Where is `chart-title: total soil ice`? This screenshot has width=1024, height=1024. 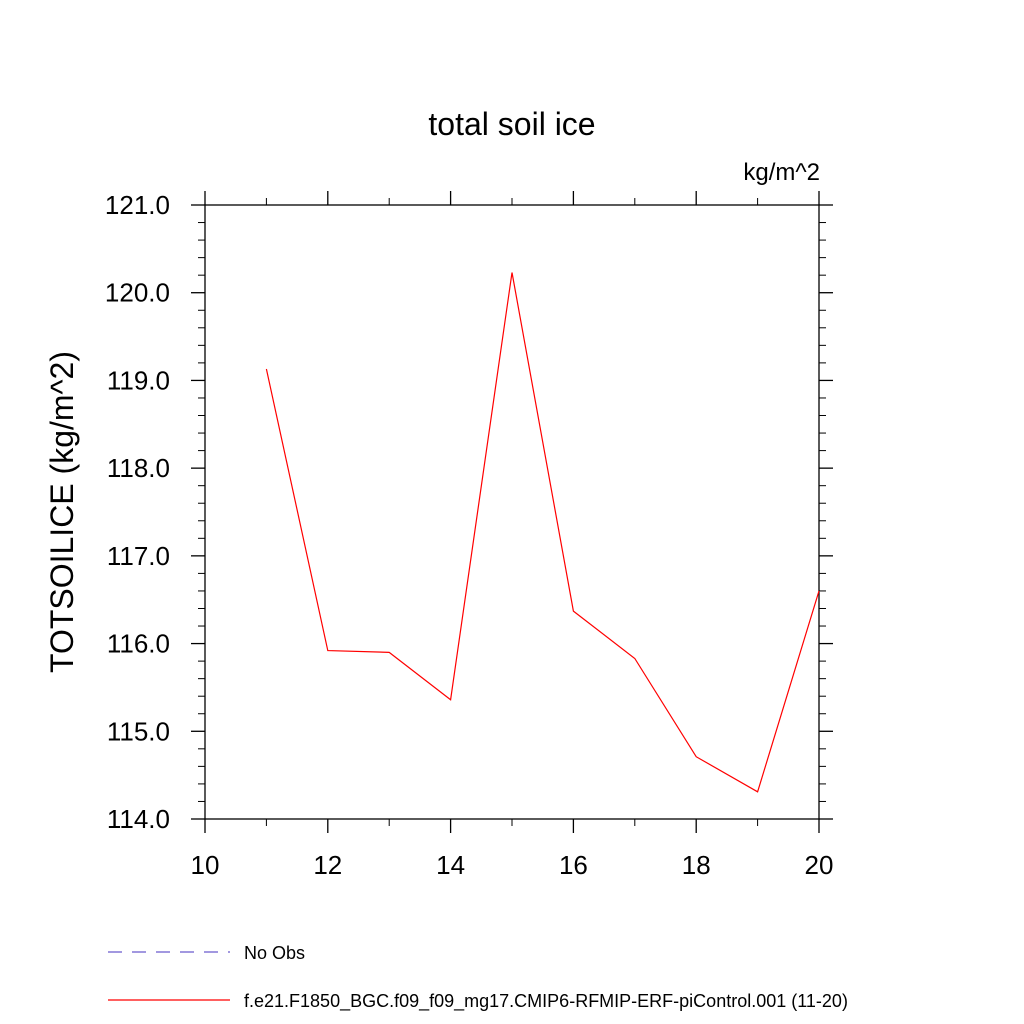
chart-title: total soil ice is located at coordinates (511, 124).